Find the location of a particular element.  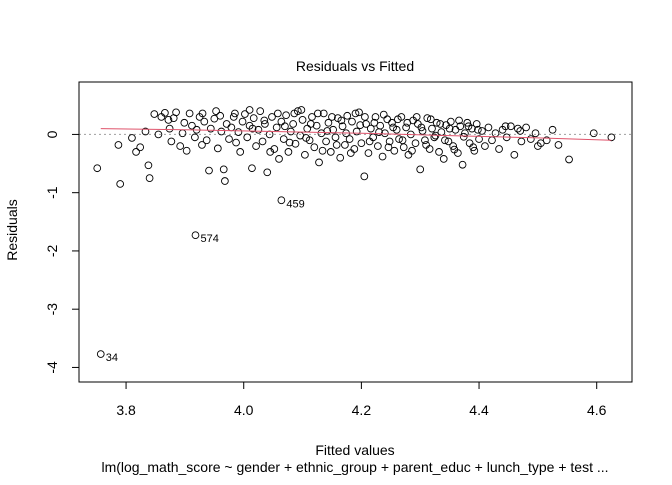

x-axis: 3.8 4.0 4.2 4.4 4.6 is located at coordinates (361, 399).